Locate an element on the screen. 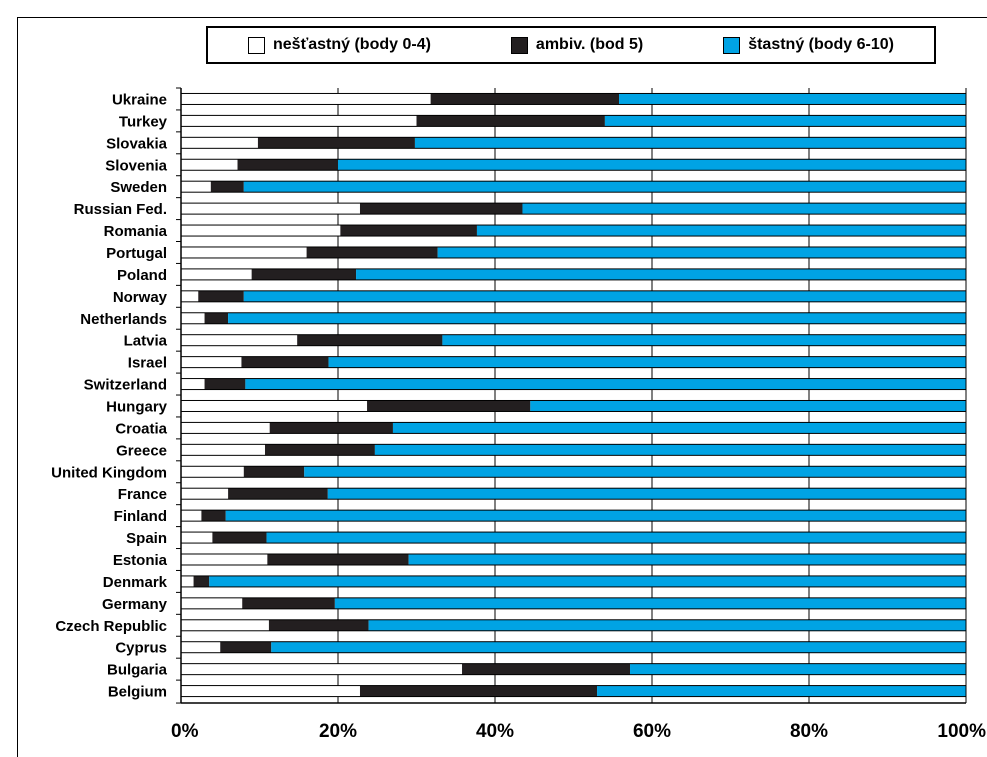 The image size is (987, 757). category-label: Belgium is located at coordinates (137, 692).